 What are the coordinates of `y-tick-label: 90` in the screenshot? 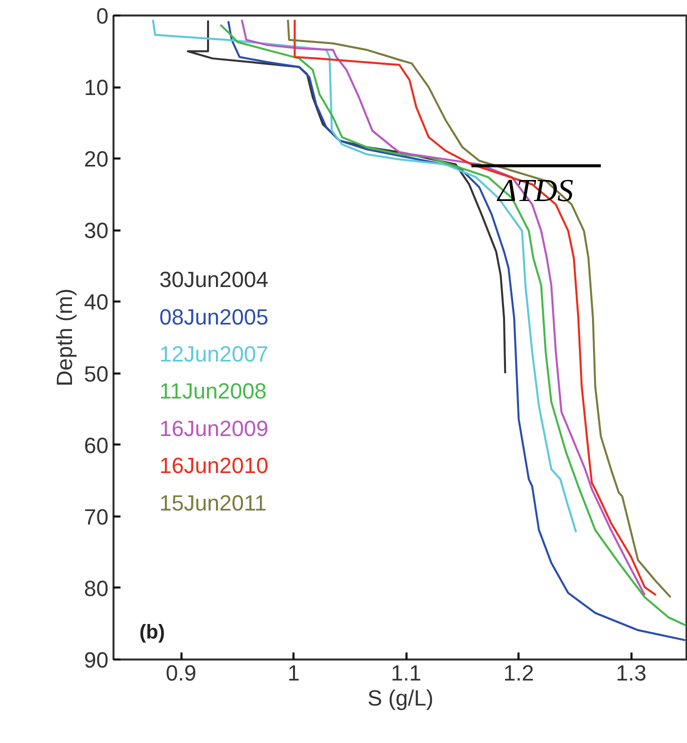 It's located at (96, 660).